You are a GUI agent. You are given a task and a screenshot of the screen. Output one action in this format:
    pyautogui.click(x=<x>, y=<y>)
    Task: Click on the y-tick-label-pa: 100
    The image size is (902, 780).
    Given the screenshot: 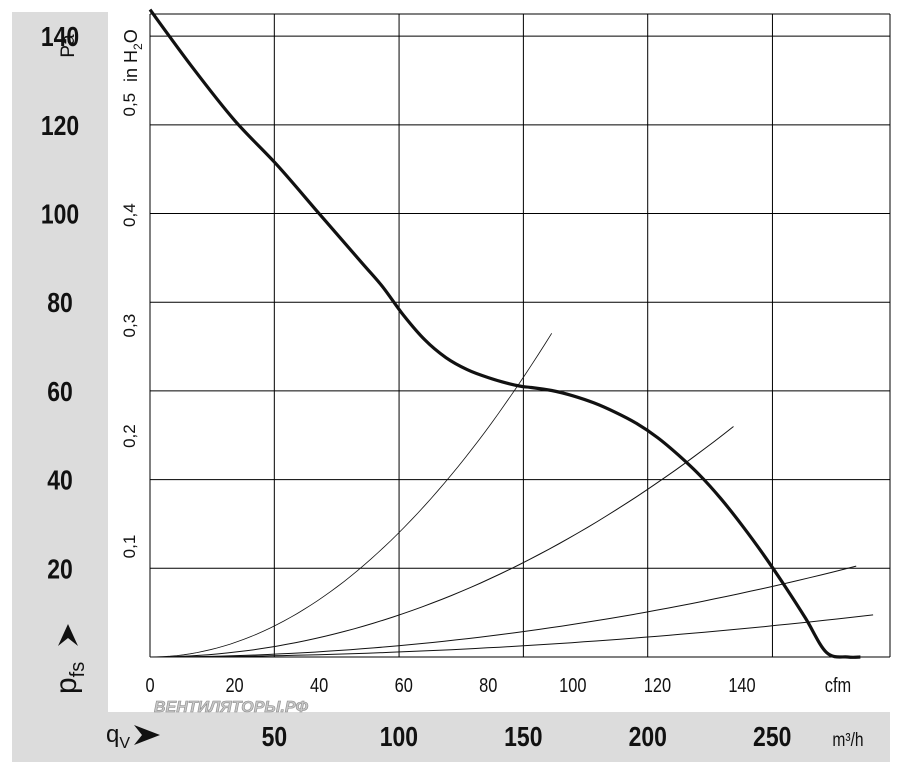 What is the action you would take?
    pyautogui.click(x=60, y=214)
    